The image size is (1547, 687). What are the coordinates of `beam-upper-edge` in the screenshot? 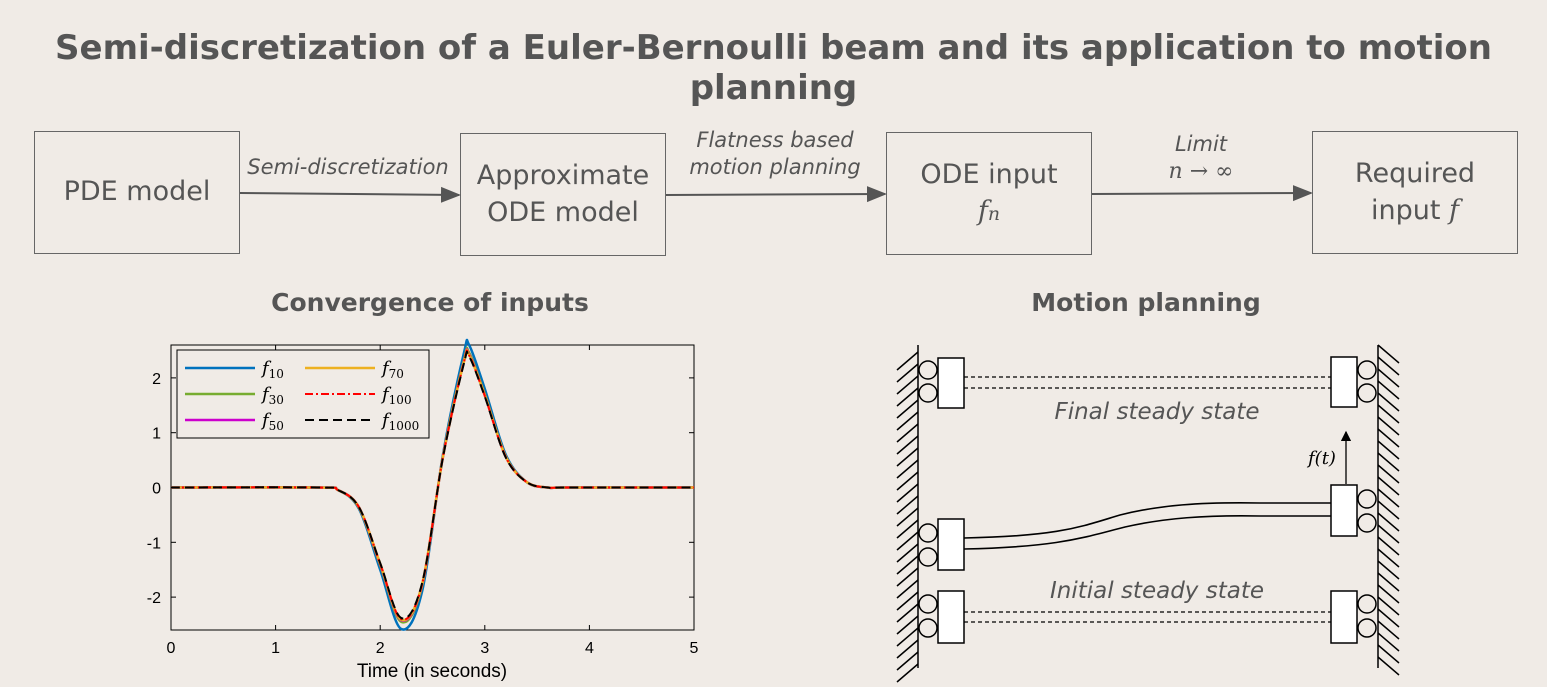 It's located at (1147, 520).